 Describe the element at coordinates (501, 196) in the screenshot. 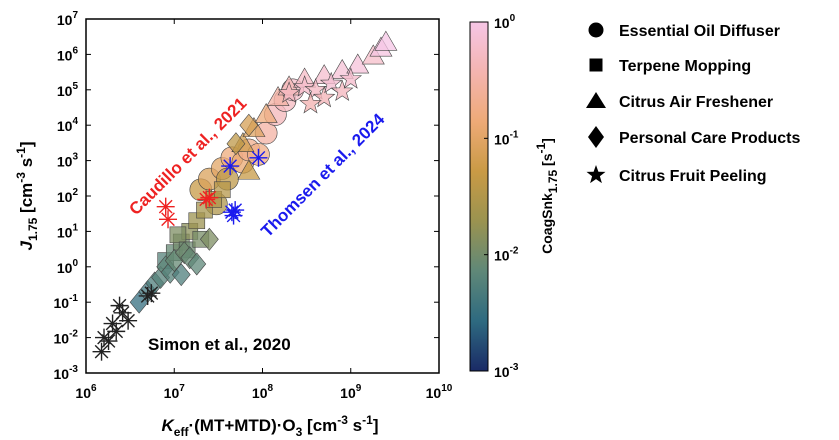

I see `colorbar-ticks: 10⁻³ 10⁻² 10⁻¹ 10⁰` at that location.